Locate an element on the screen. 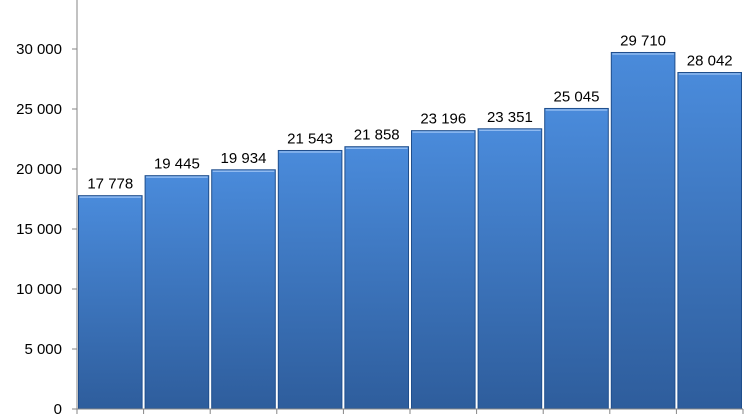  data-label: 25 045 is located at coordinates (577, 96).